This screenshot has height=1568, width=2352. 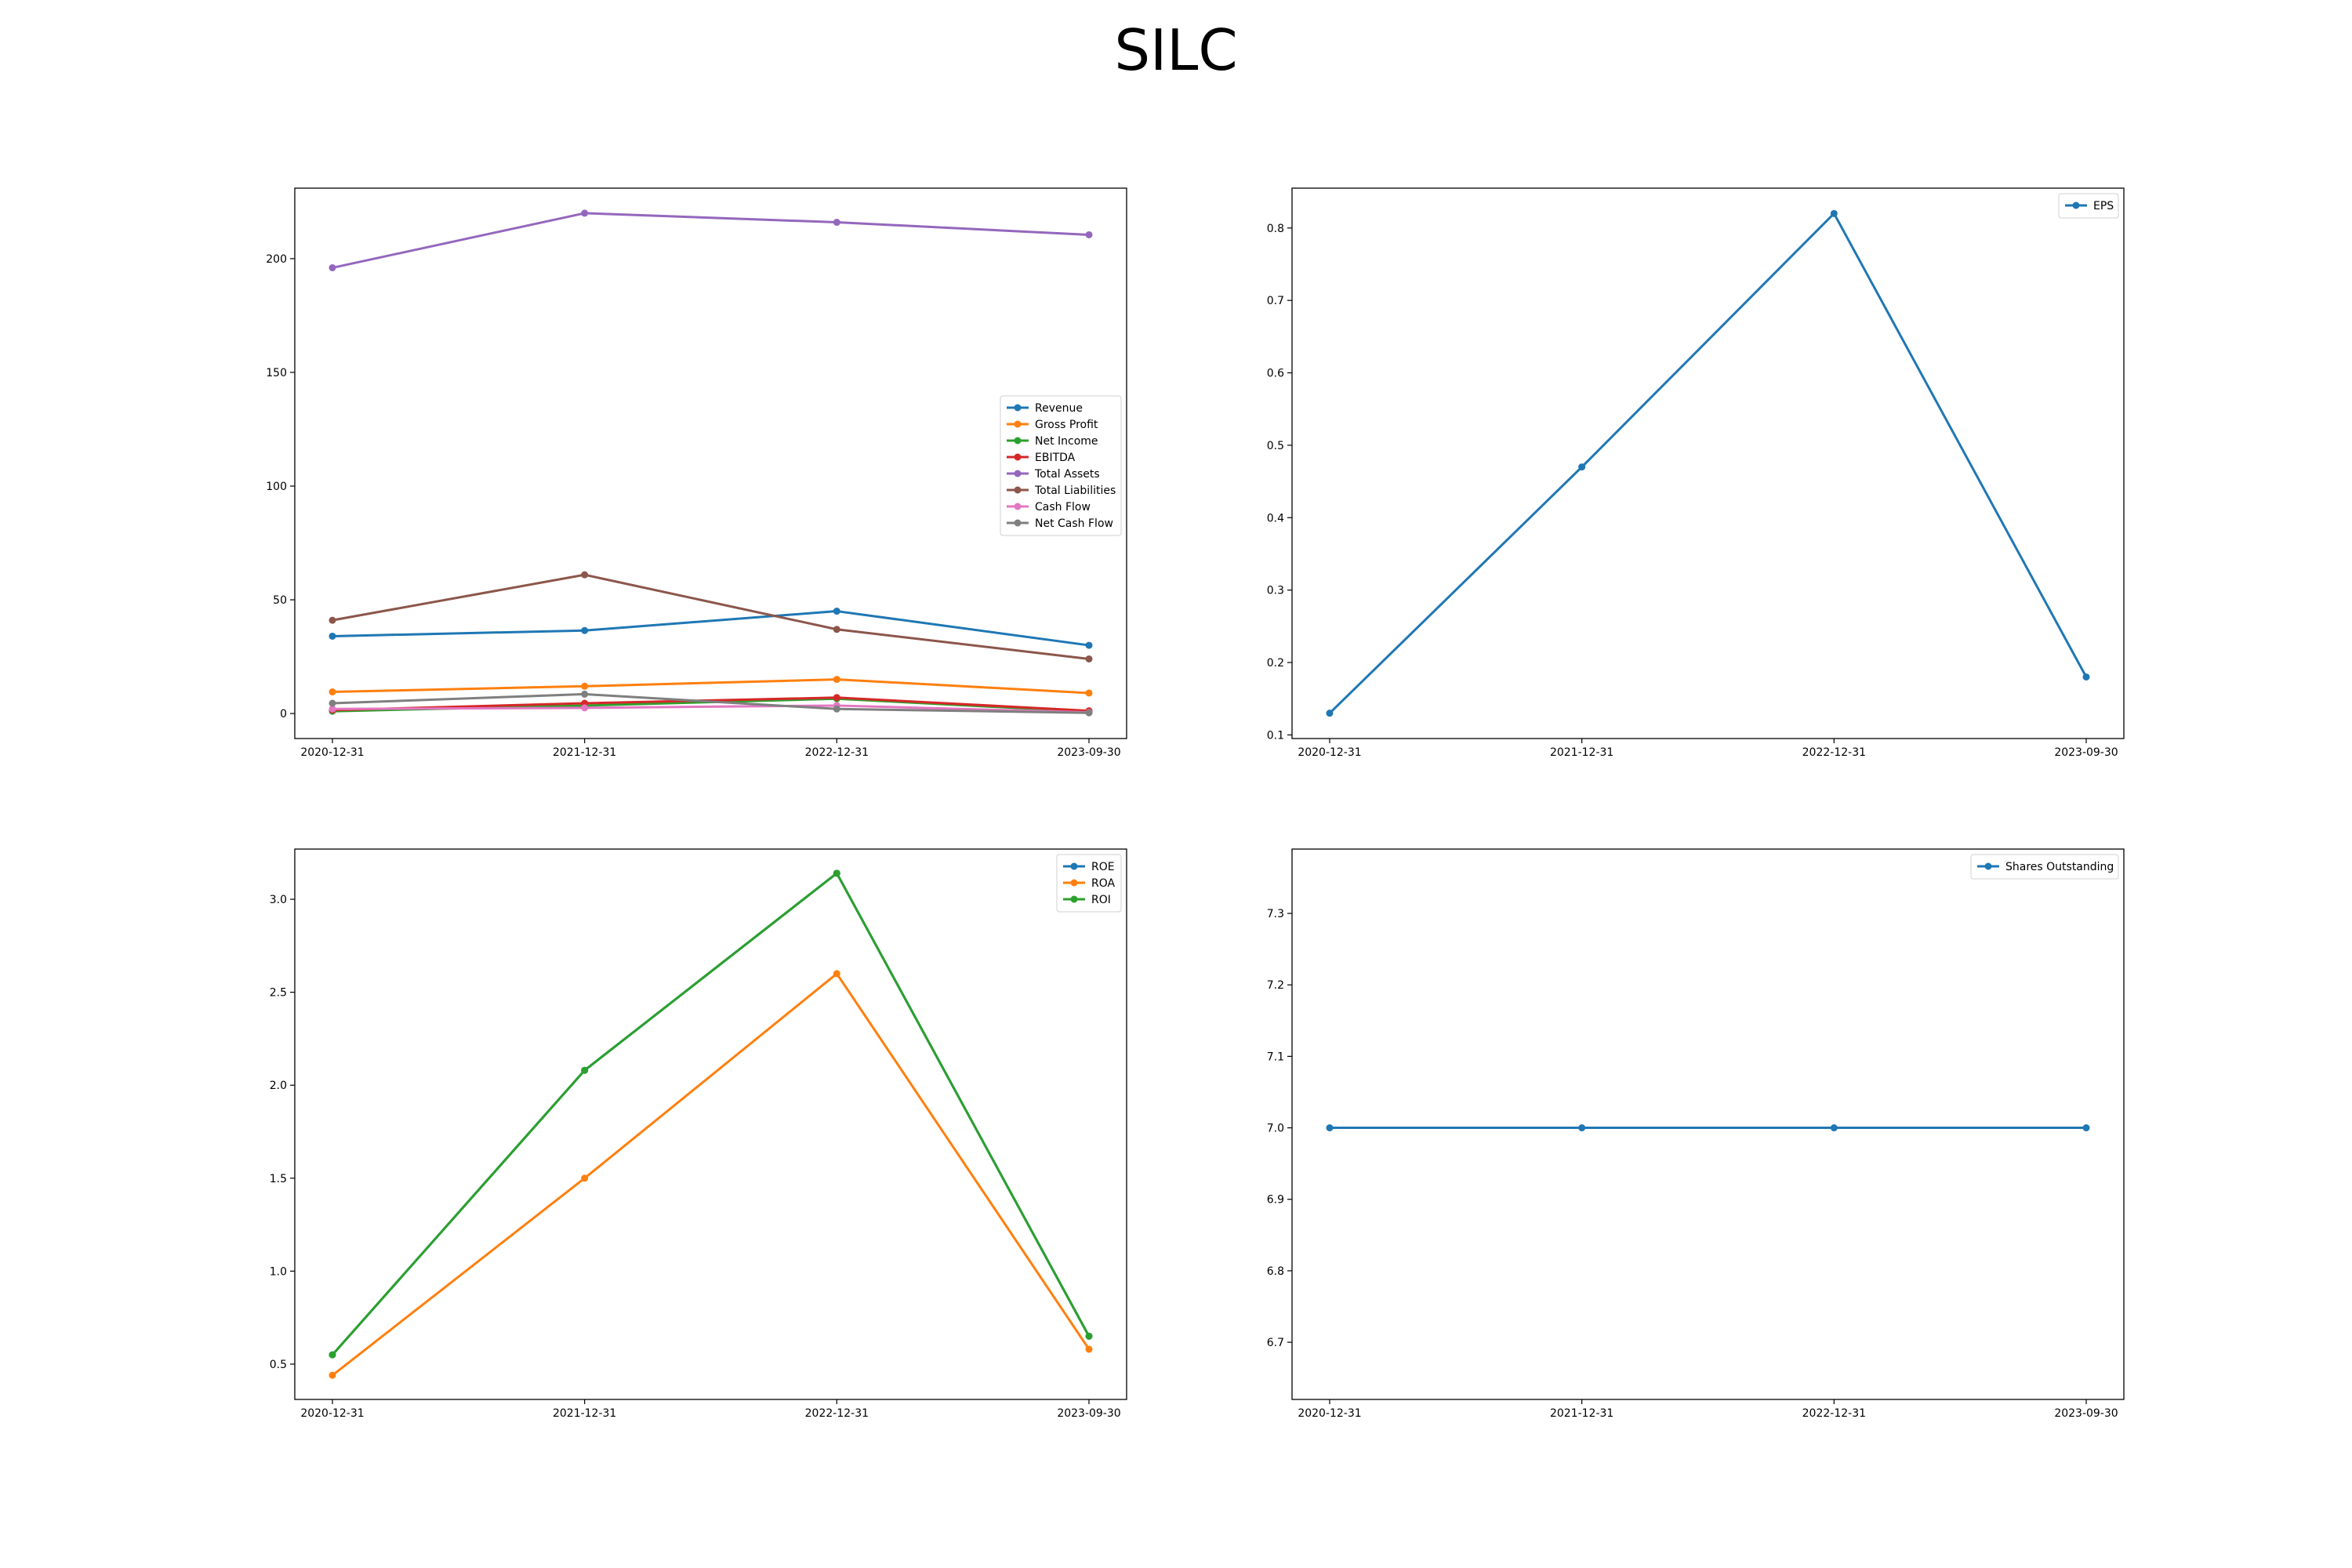 What do you see at coordinates (1275, 1343) in the screenshot?
I see `y-tick-label: 6.7` at bounding box center [1275, 1343].